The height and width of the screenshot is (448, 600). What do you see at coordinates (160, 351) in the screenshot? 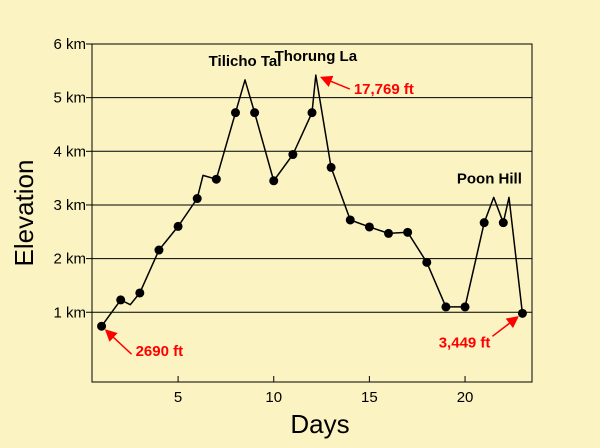
I see `elevation-annotation: 2690 ft` at bounding box center [160, 351].